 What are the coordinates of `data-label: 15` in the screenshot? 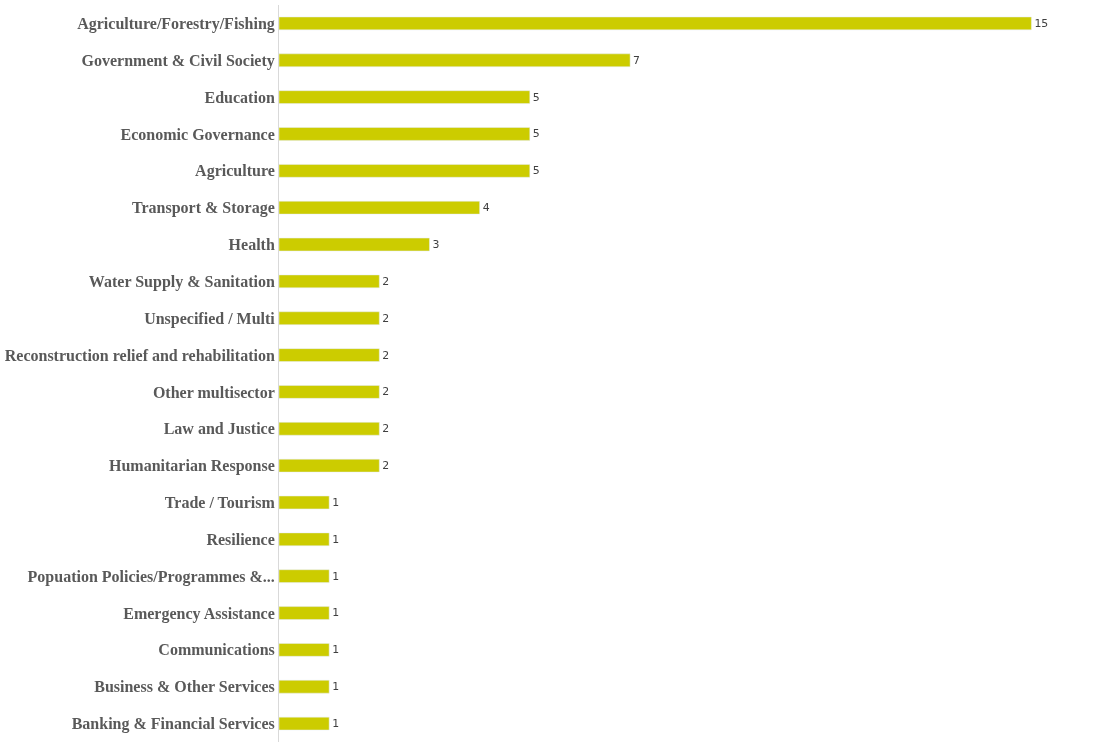 It's located at (1041, 23).